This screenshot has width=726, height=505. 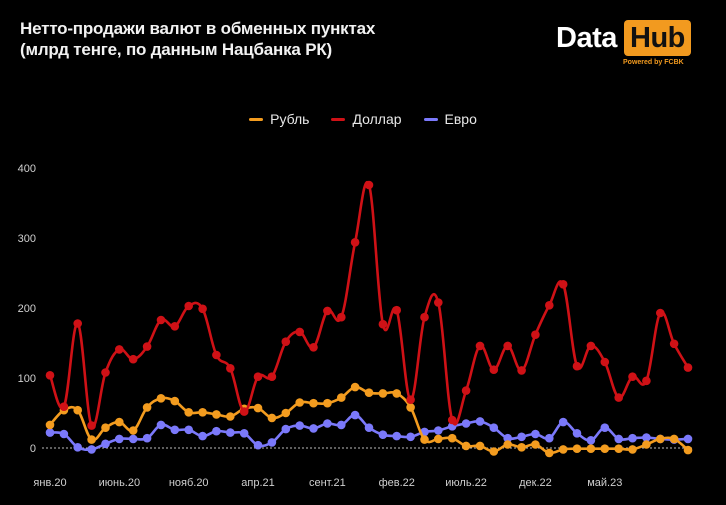 I want to click on legend-item-euro: Евро, so click(x=450, y=119).